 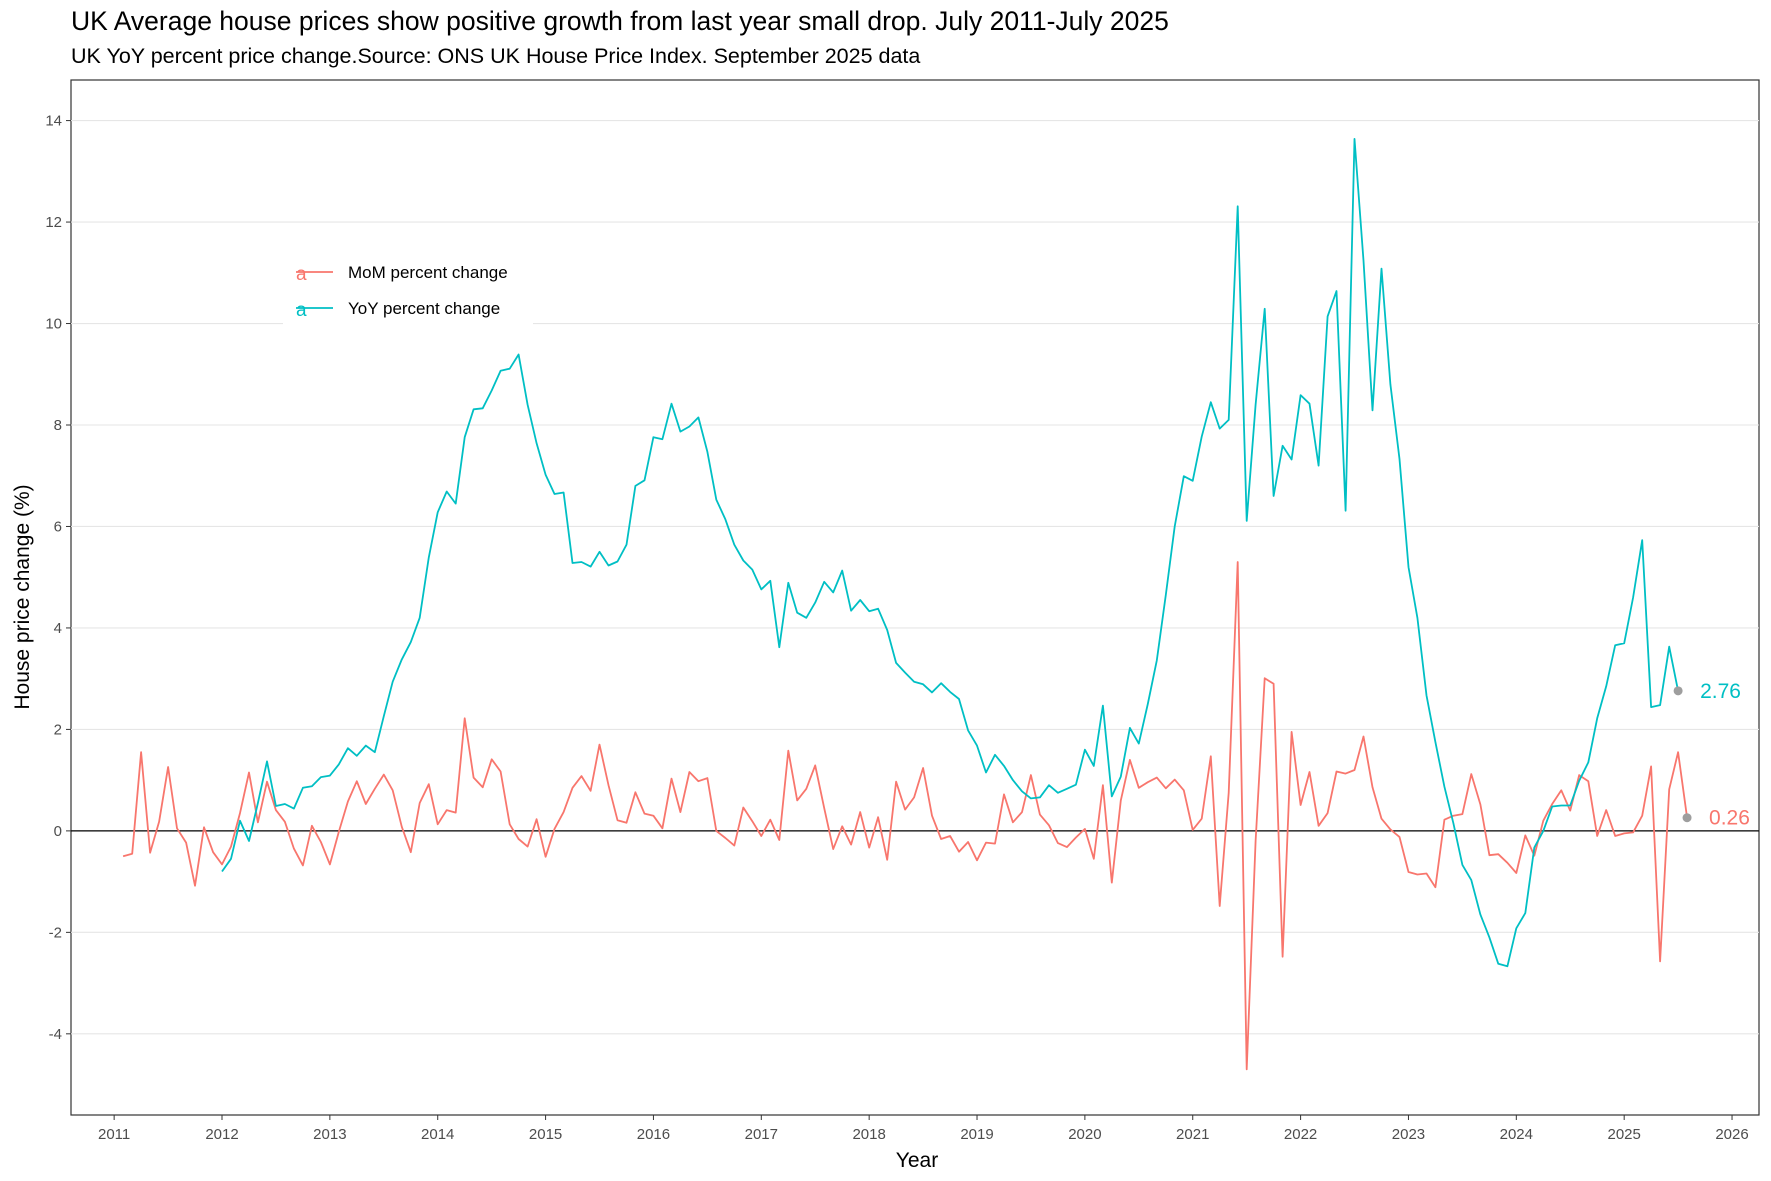 I want to click on y-tick-label: 12, so click(x=53, y=222).